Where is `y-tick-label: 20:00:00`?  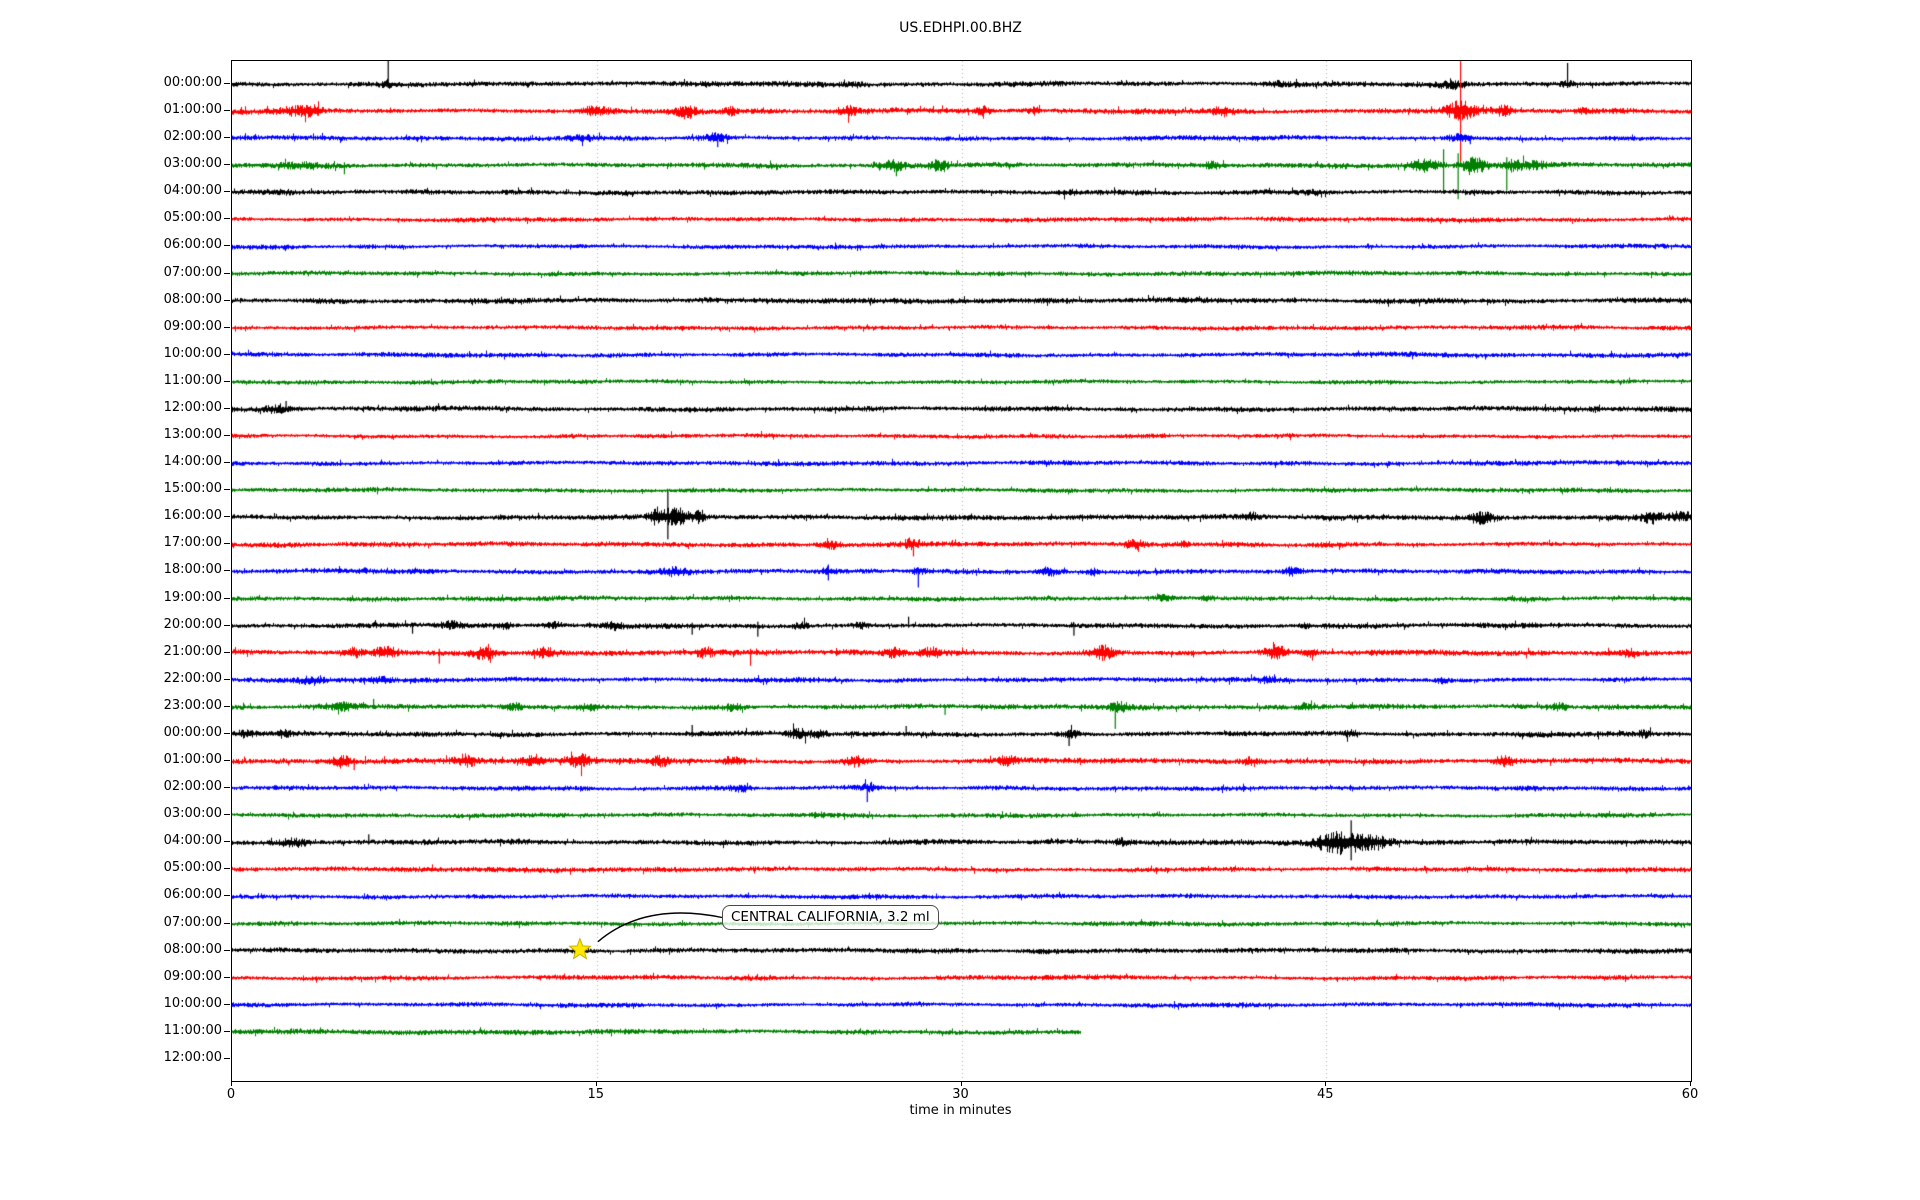 y-tick-label: 20:00:00 is located at coordinates (192, 624).